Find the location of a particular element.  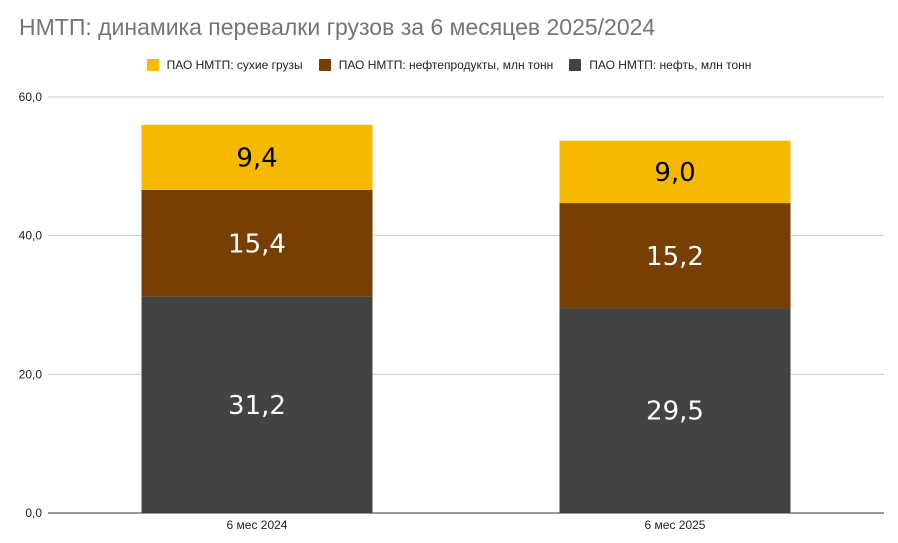

data-label: 29,5 is located at coordinates (675, 412).